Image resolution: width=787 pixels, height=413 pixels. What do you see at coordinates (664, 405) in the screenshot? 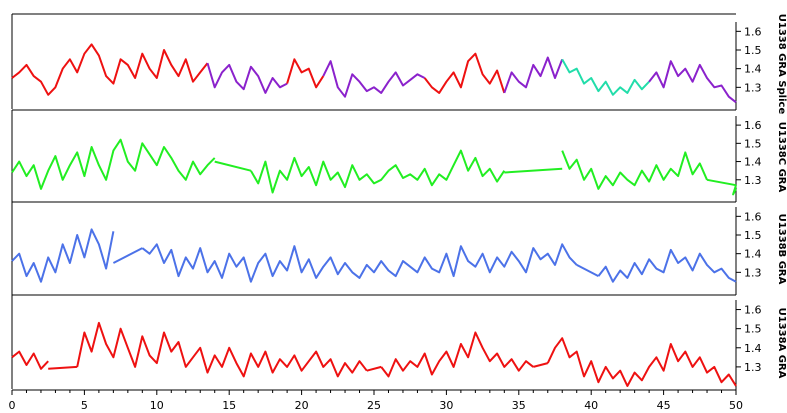
I see `x-tick-label: 45` at bounding box center [664, 405].